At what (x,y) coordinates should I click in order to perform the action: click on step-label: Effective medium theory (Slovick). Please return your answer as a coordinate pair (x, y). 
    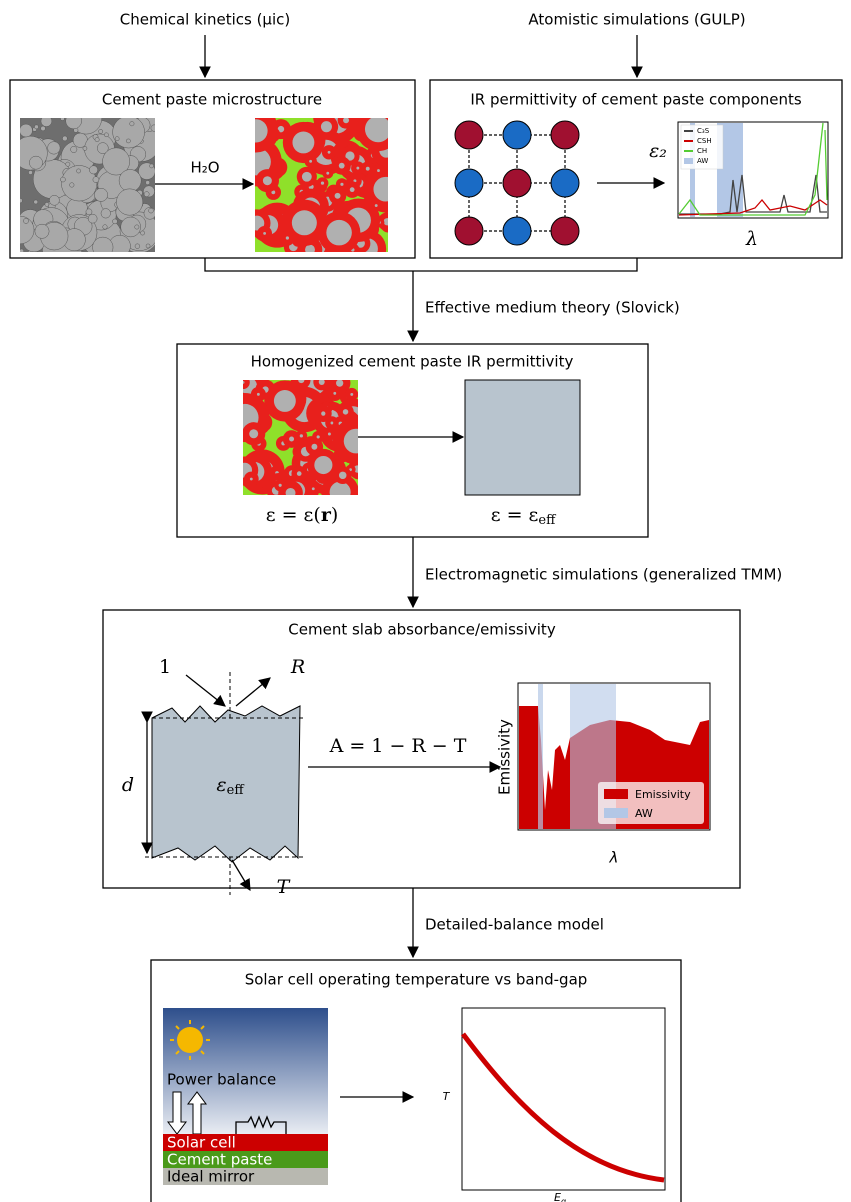
    Looking at the image, I should click on (552, 308).